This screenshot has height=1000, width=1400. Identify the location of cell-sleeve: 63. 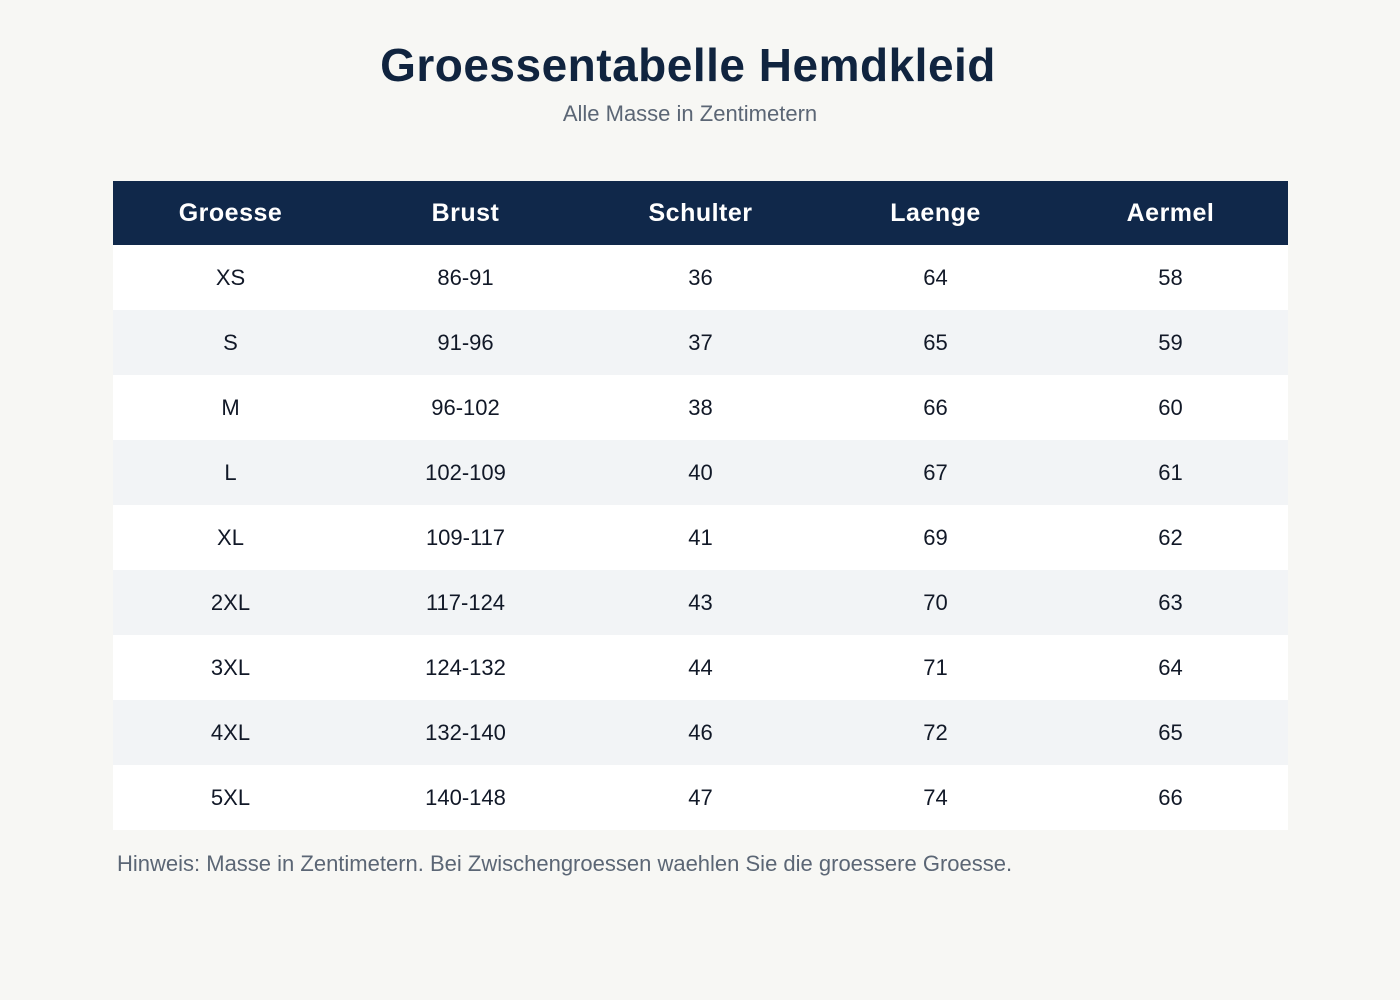
(1170, 602).